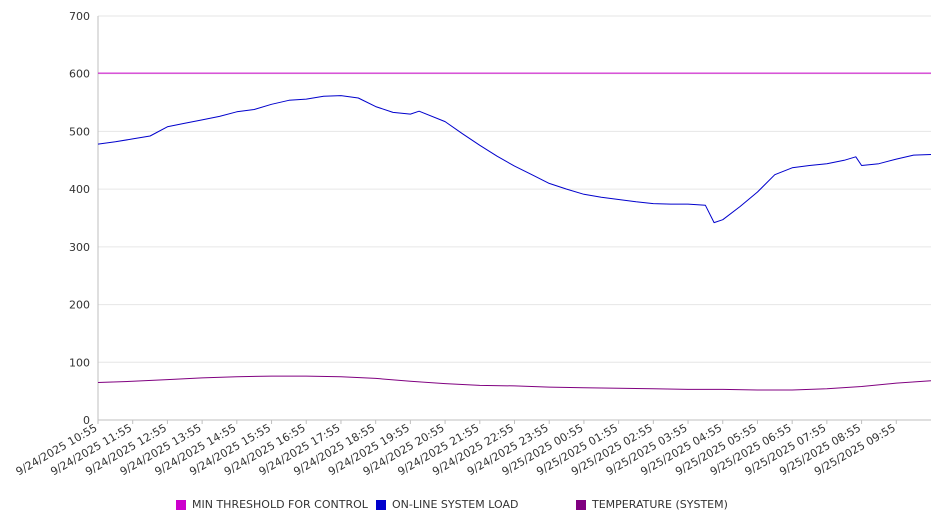 The width and height of the screenshot is (946, 526). I want to click on legend-item: ON-LINE SYSTEM LOAD, so click(447, 504).